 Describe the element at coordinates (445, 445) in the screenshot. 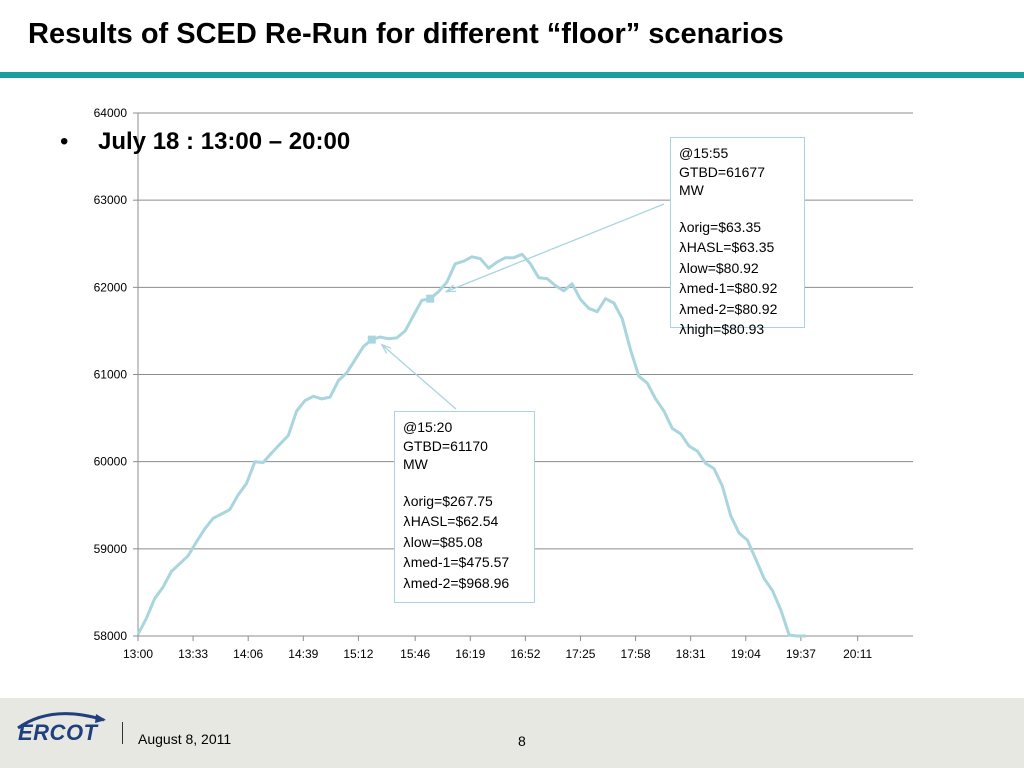

I see `annotation-line: GTBD=61170` at that location.